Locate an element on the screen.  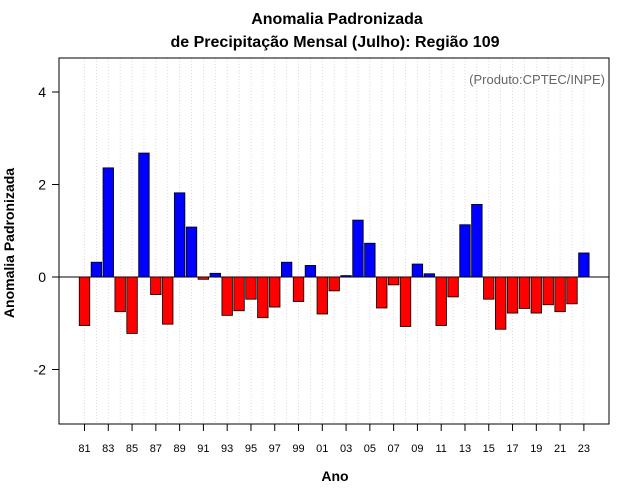
x-tick-label: 81 is located at coordinates (84, 449).